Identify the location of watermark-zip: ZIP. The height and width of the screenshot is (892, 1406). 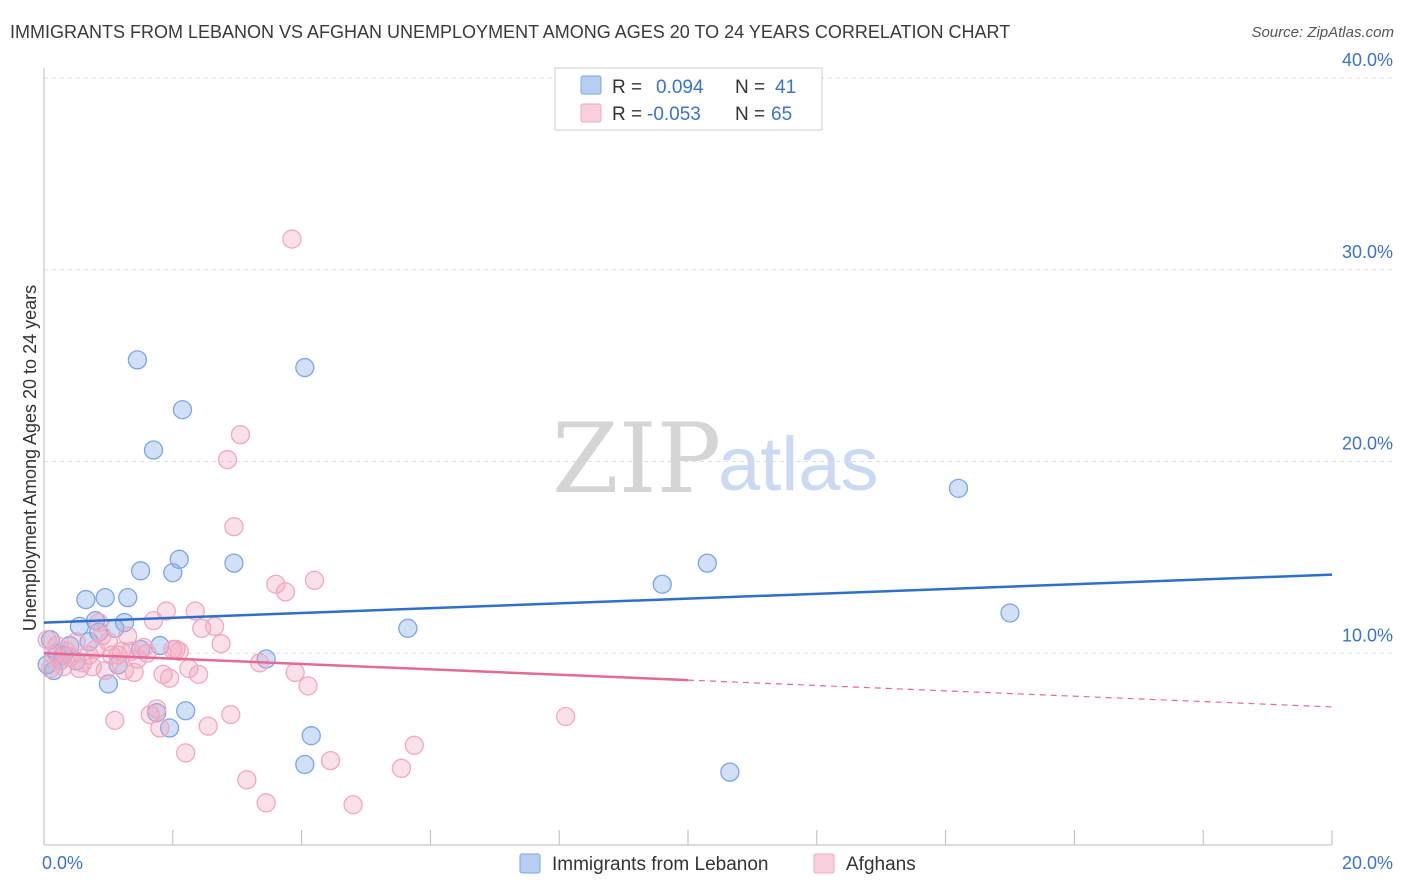
(636, 459).